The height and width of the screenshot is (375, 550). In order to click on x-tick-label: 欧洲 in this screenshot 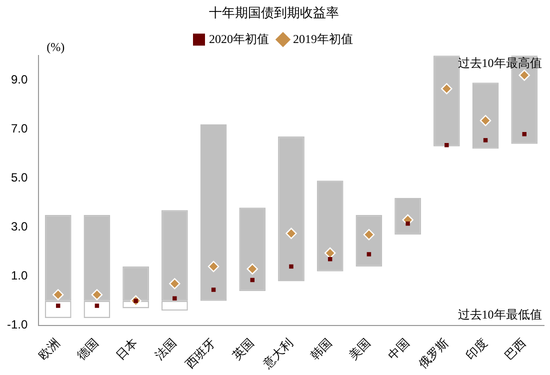, I will do `click(49, 349)`.